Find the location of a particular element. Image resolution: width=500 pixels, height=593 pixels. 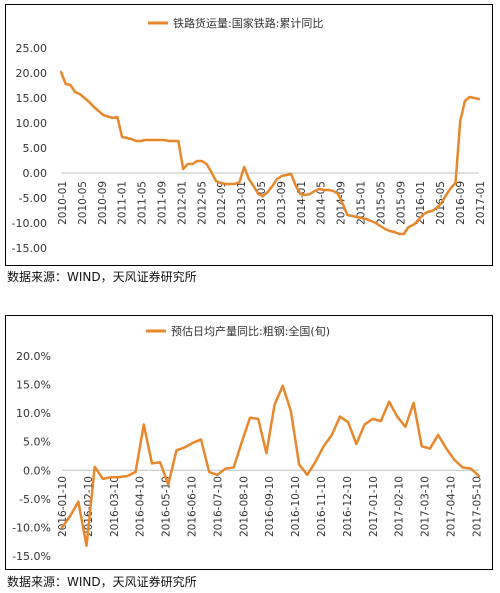

legend-label: 铁路货运量:国家铁路:累计同比 is located at coordinates (248, 23).